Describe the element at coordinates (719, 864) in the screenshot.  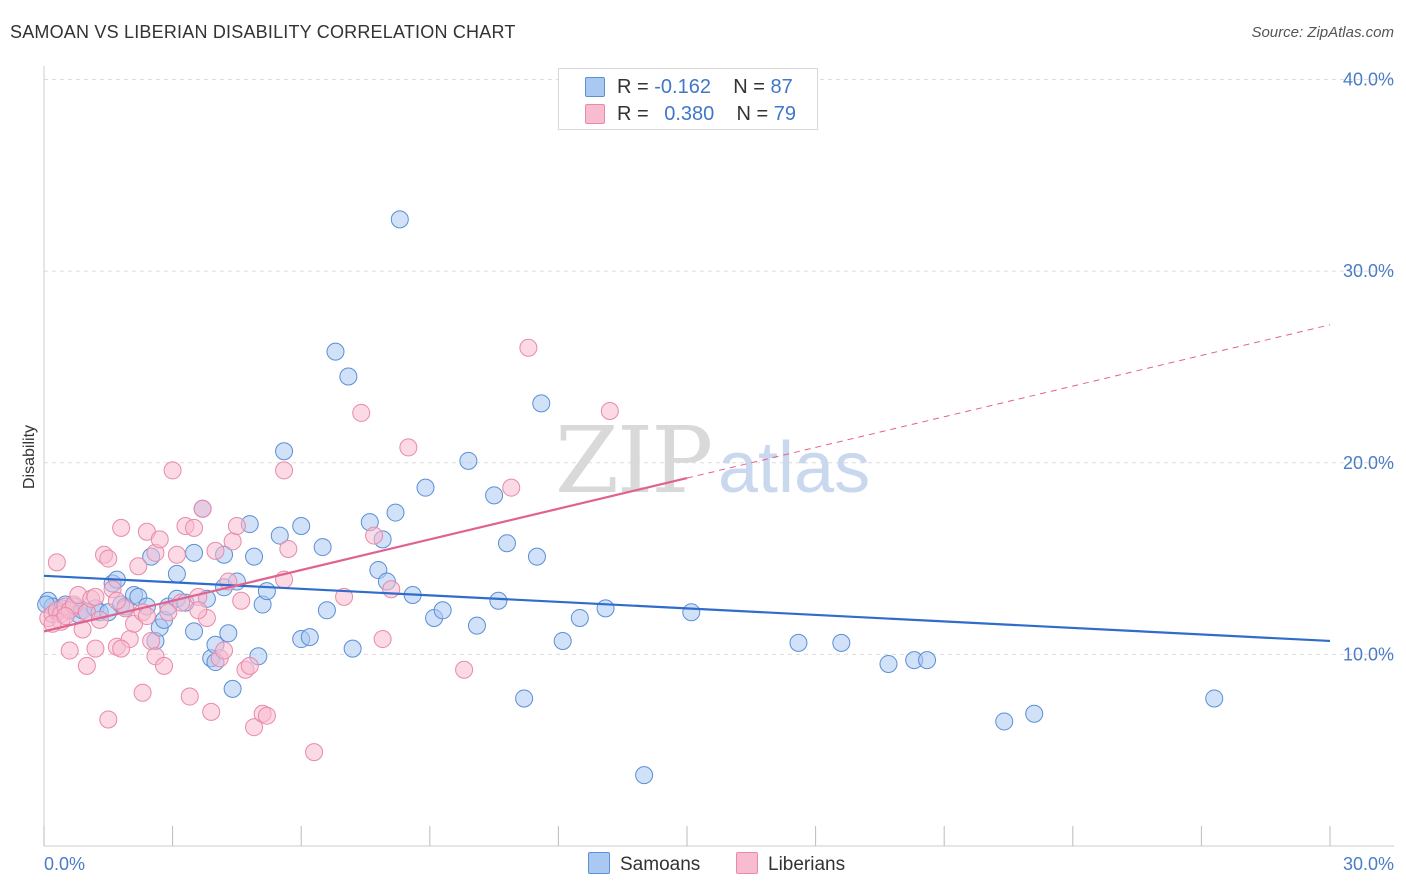
I see `x-tick-labels: 0.0% 30.0%` at that location.